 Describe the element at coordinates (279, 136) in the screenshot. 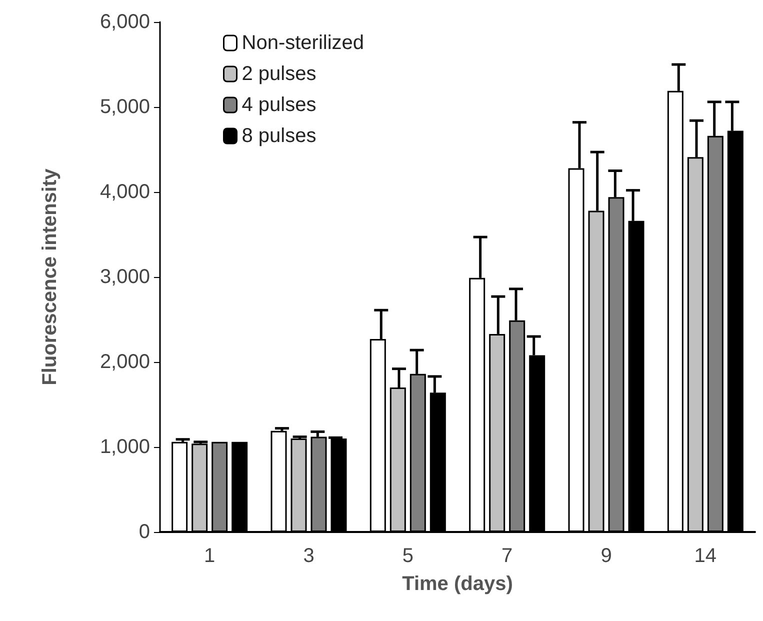

I see `legend-label: 8 pulses` at that location.